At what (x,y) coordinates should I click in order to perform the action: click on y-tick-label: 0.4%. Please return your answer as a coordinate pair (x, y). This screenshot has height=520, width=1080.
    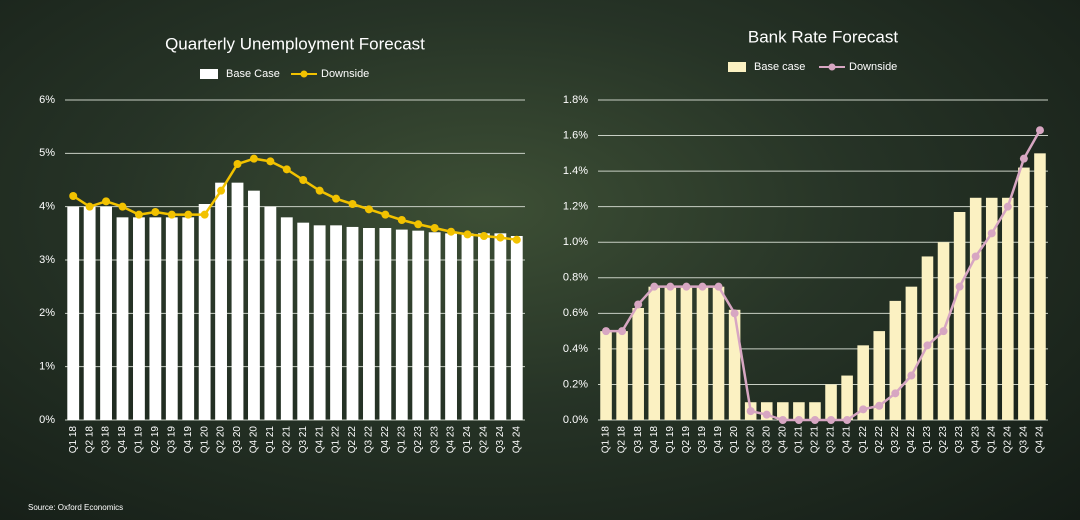
    Looking at the image, I should click on (575, 349).